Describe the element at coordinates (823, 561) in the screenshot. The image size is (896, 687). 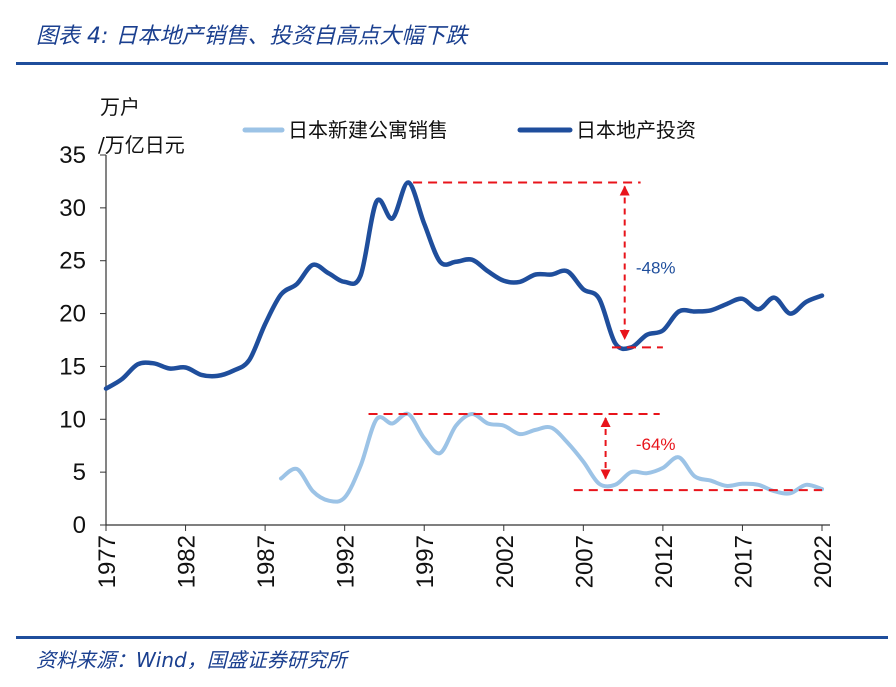
I see `x-tick-label: 2022` at that location.